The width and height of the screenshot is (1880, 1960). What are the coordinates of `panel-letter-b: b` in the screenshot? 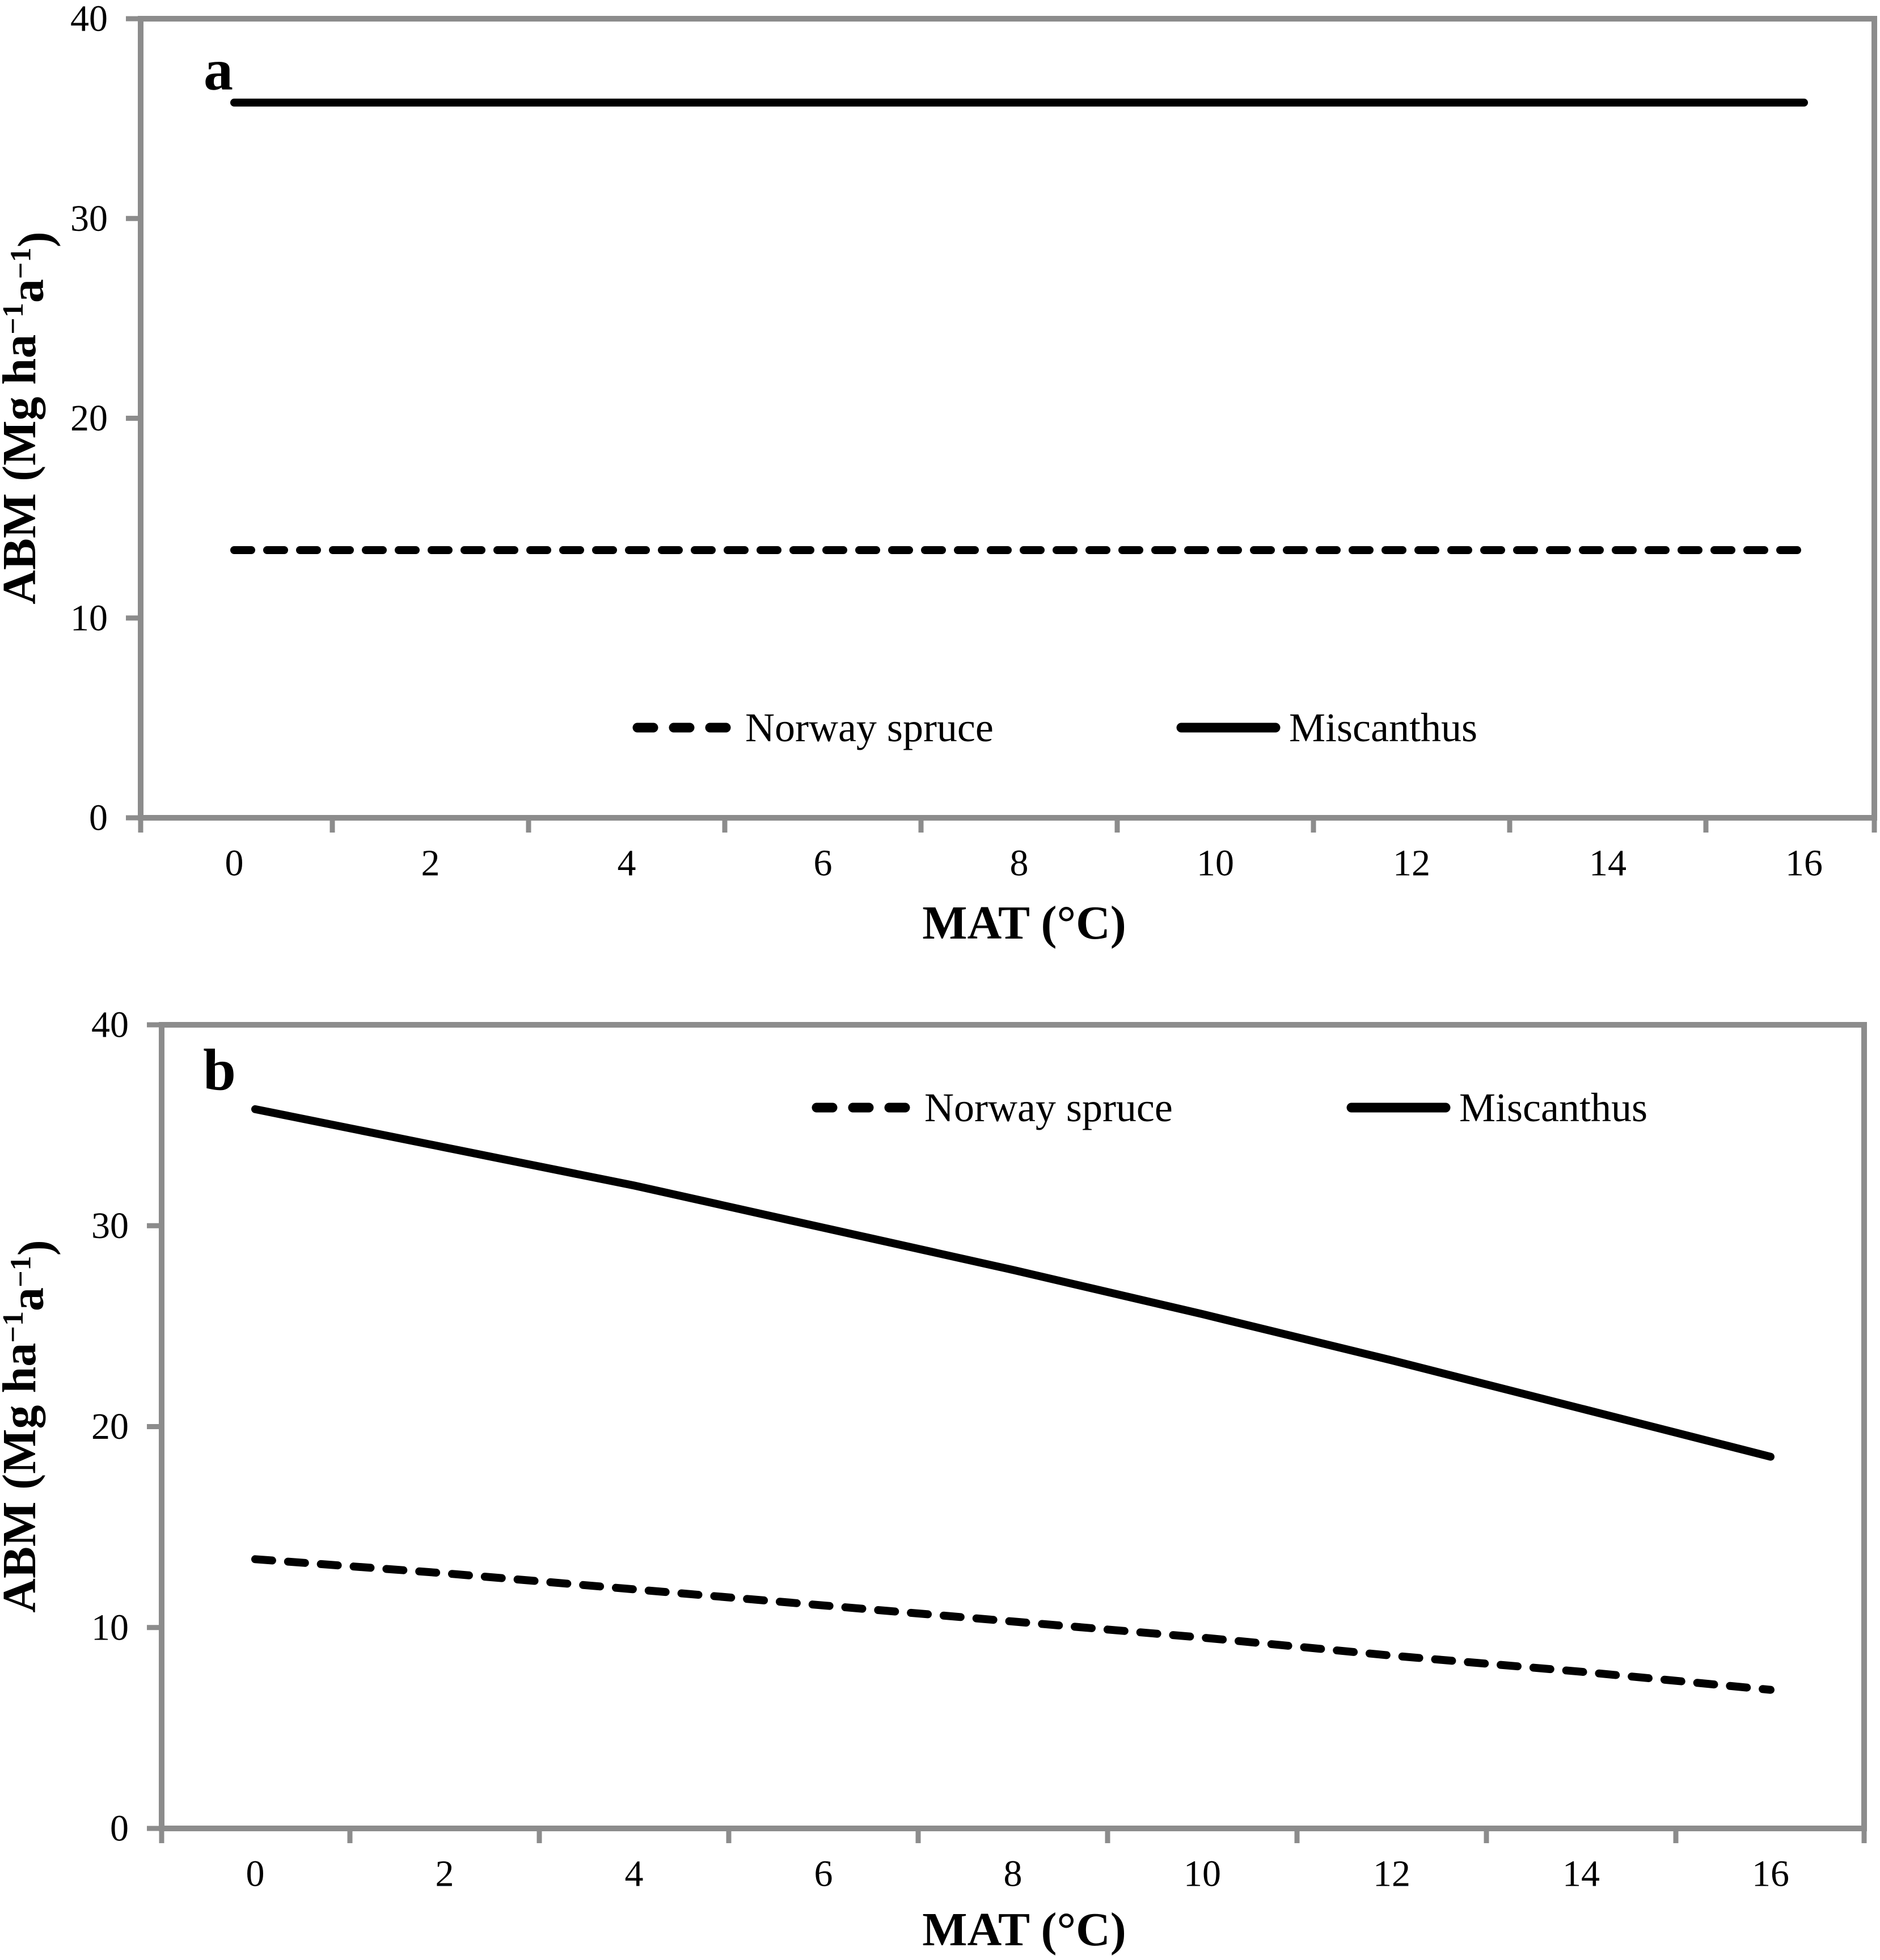 It's located at (219, 1070).